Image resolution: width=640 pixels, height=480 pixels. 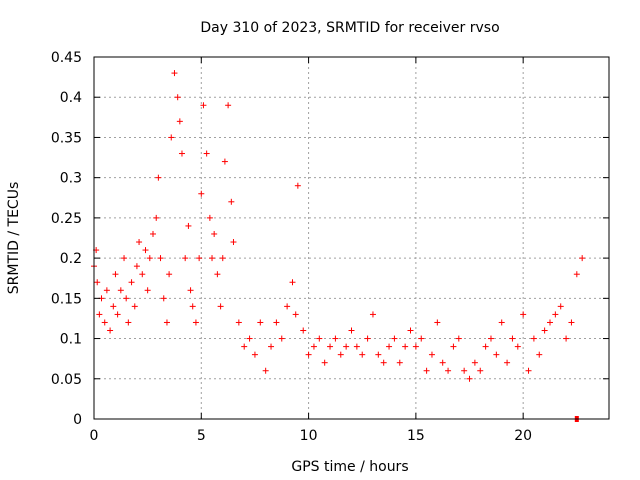 What do you see at coordinates (66, 138) in the screenshot?
I see `y-tick-label: 0.35` at bounding box center [66, 138].